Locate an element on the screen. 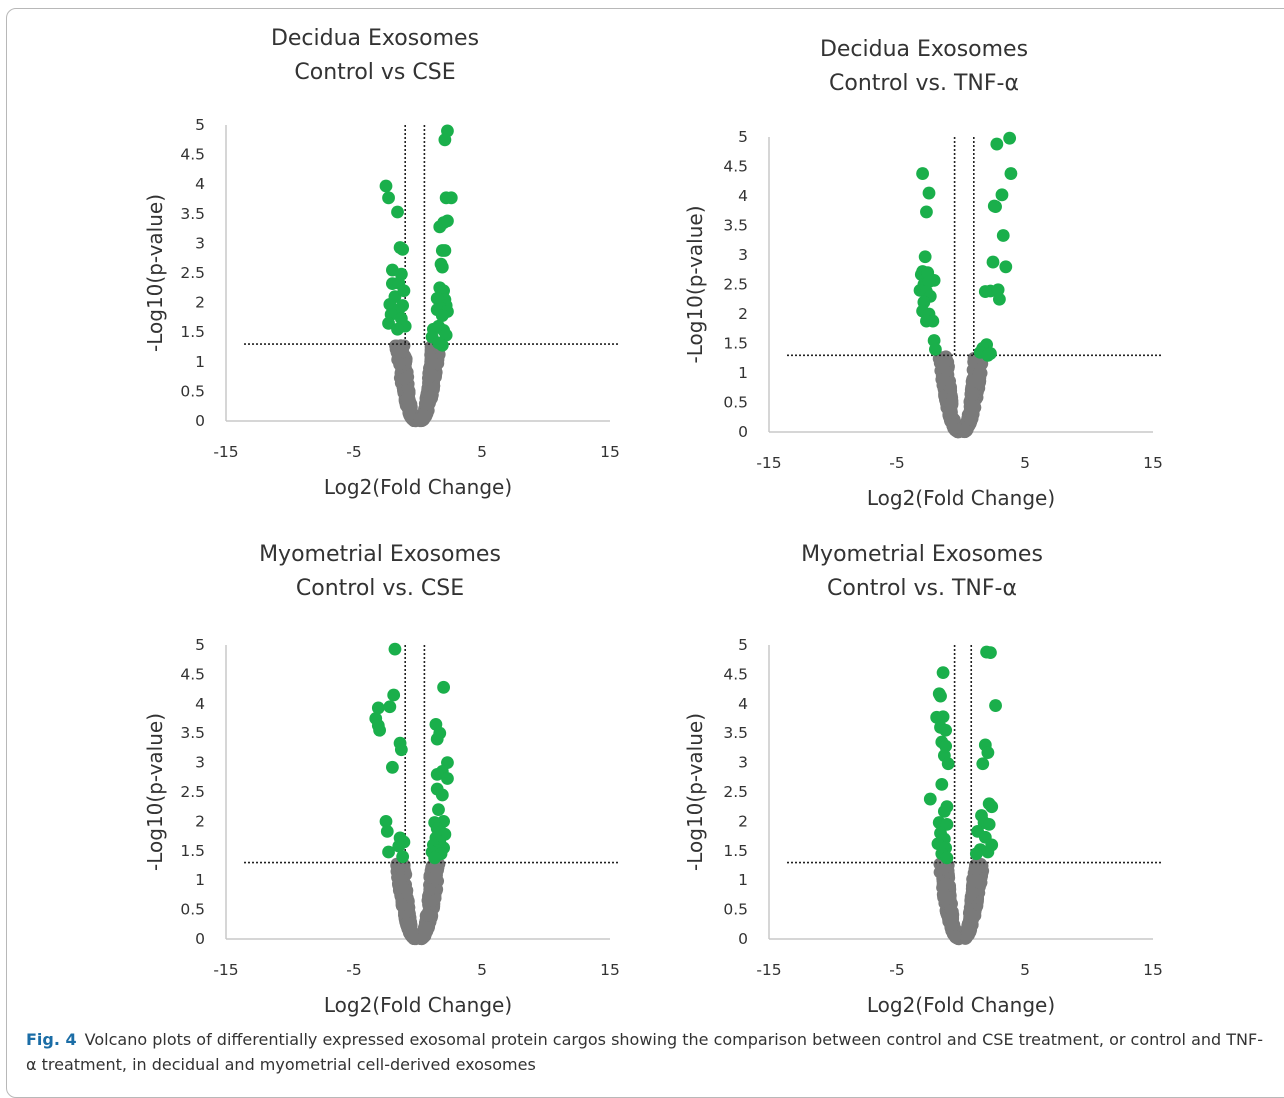 This screenshot has height=1098, width=1284. y-tick-label: 0.5 is located at coordinates (192, 391).